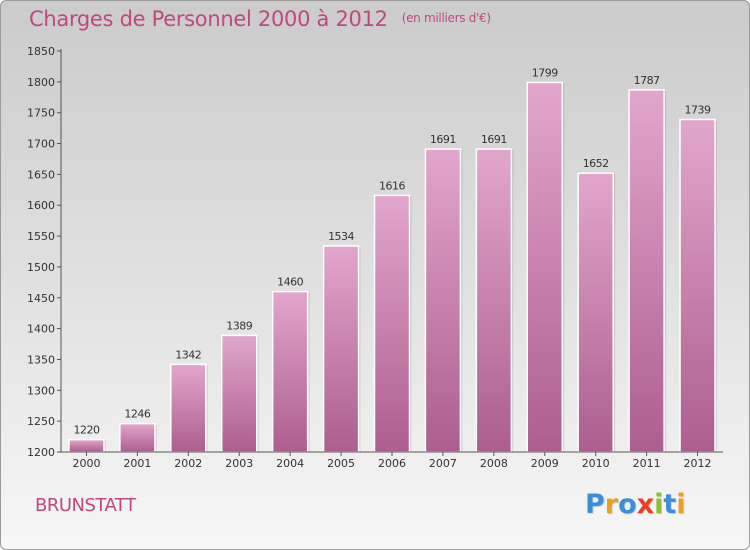 This screenshot has height=550, width=750. Describe the element at coordinates (208, 19) in the screenshot. I see `title-text: Charges de Personnel 2000 à 2012` at that location.